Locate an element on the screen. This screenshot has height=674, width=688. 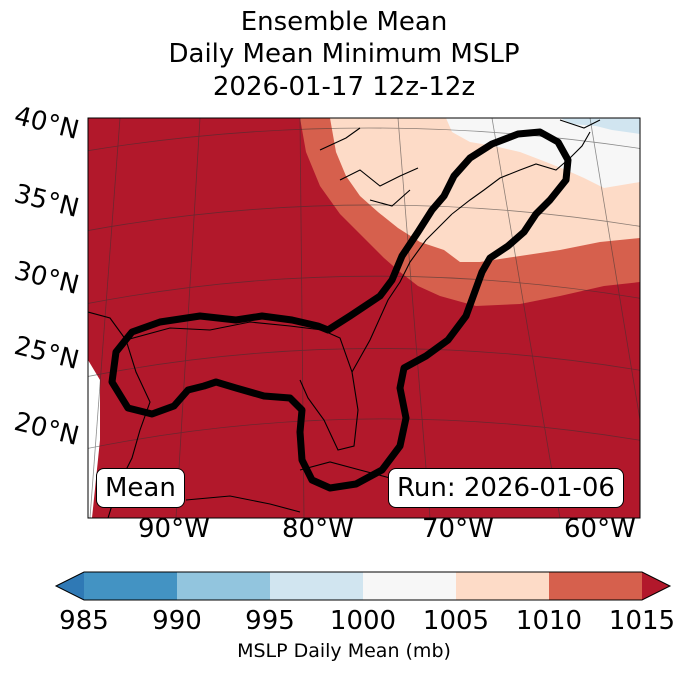
colorbar-tick-985: 985 is located at coordinates (84, 621).